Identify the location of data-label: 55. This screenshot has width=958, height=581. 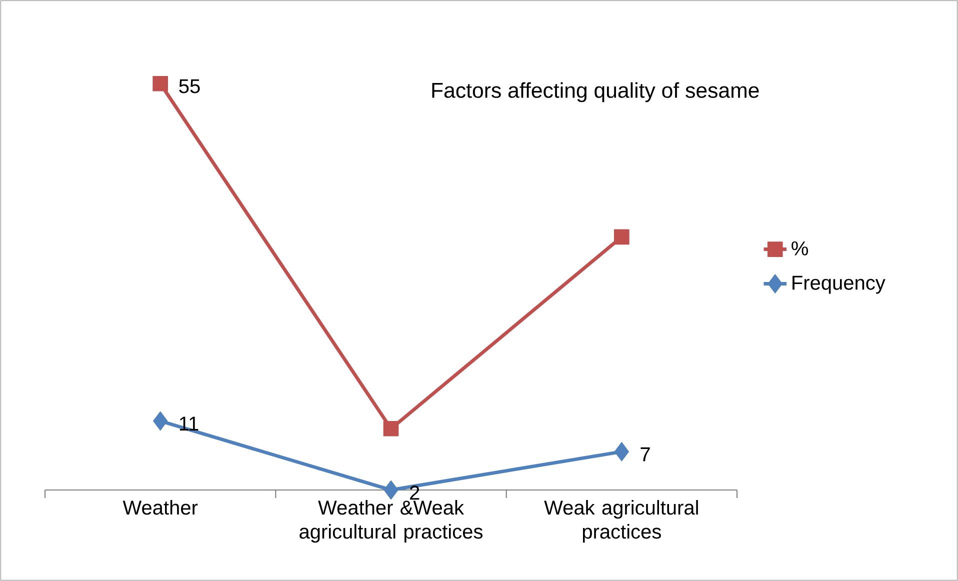
(189, 86).